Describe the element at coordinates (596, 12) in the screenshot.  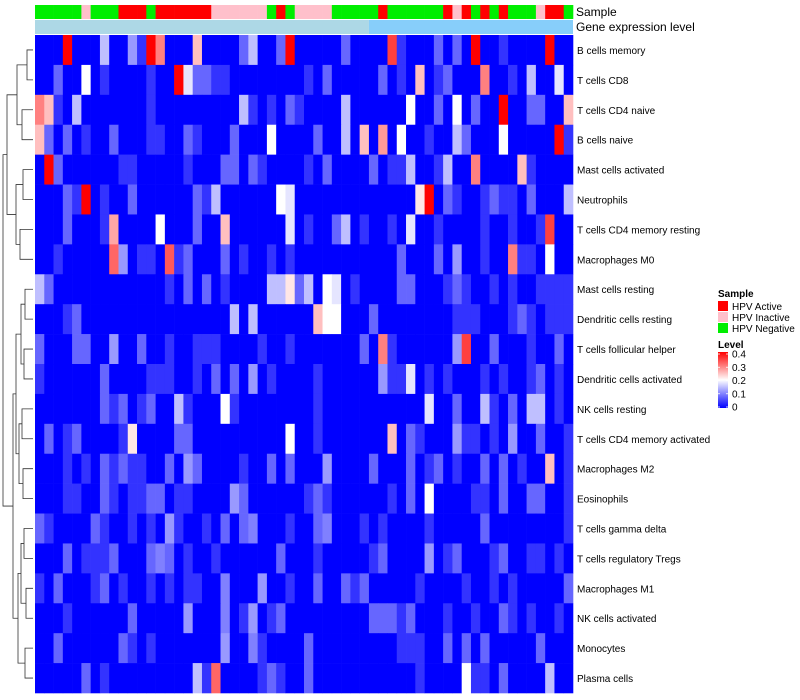
I see `annotation-label-sample: Sample` at that location.